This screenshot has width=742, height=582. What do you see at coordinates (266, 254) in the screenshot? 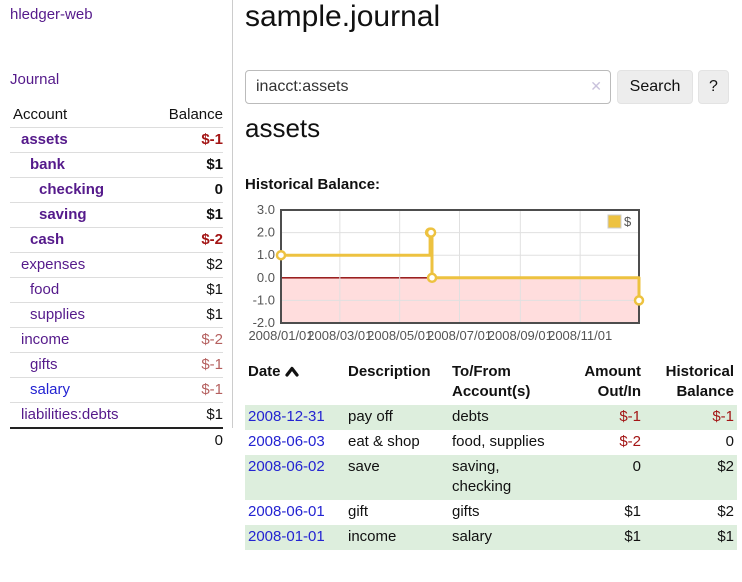
I see `y-axis-tick-label: 1.0` at bounding box center [266, 254].